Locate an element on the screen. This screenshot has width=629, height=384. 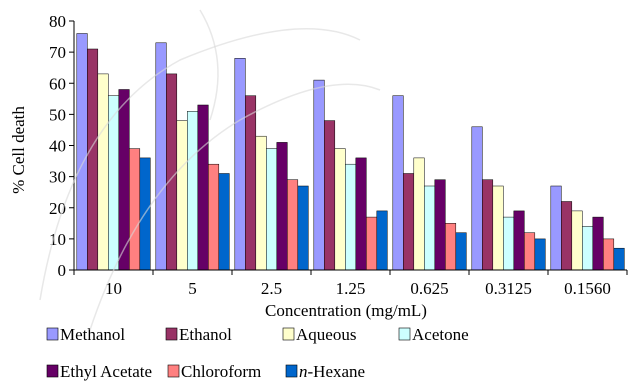
x-axis-title: Concentration (mg/mL) is located at coordinates (346, 310).